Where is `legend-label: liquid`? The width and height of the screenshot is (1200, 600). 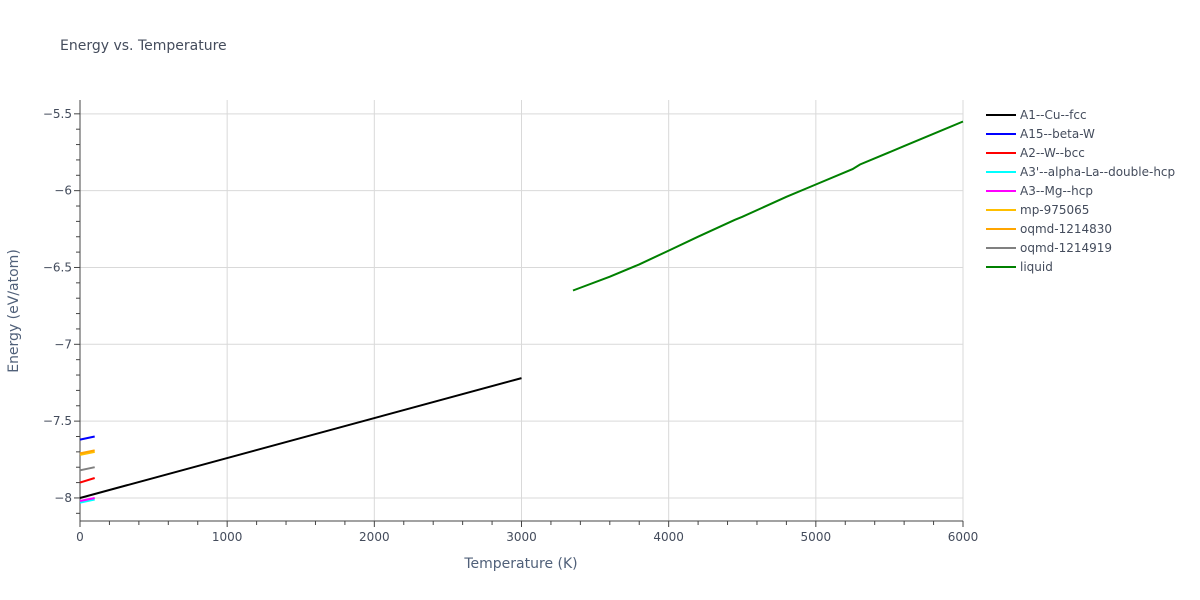 legend-label: liquid is located at coordinates (1036, 267).